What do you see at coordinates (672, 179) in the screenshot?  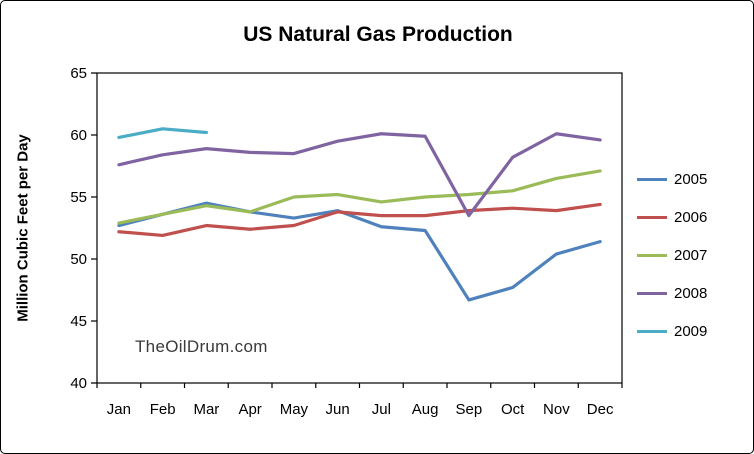 I see `legend-item-2005: 2005` at bounding box center [672, 179].